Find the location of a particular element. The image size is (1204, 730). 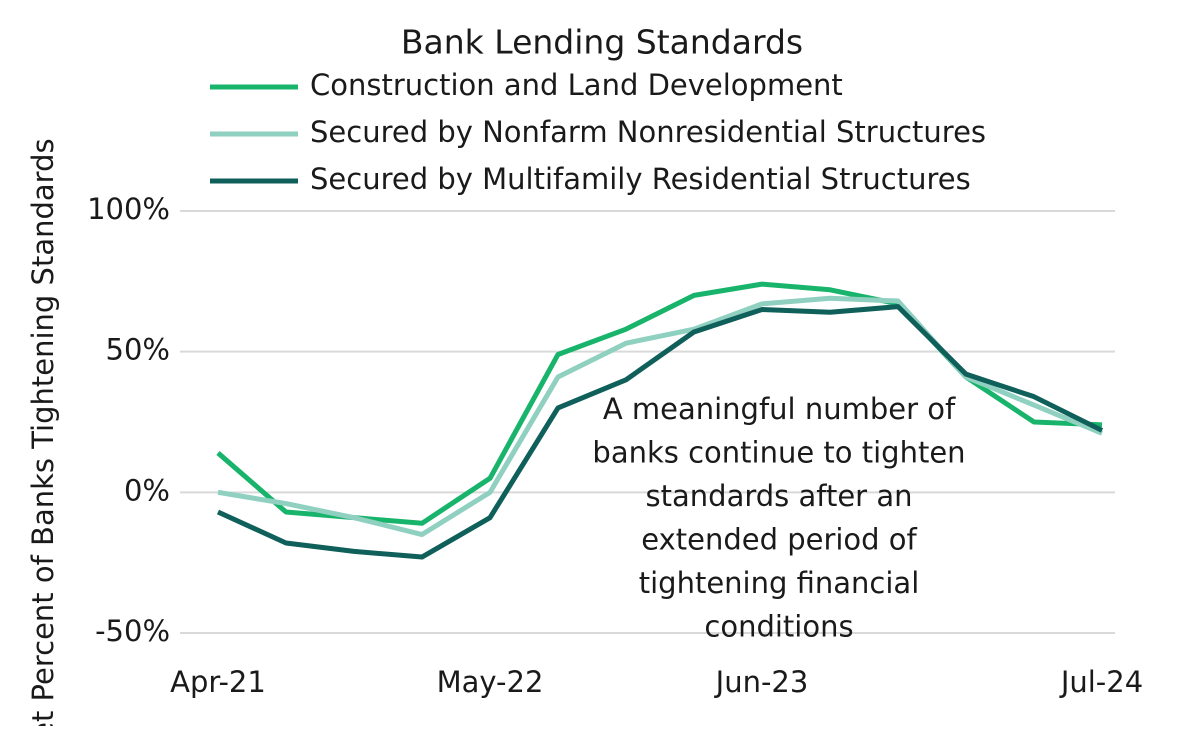

x-tick-label: Jul-24 is located at coordinates (1101, 682).